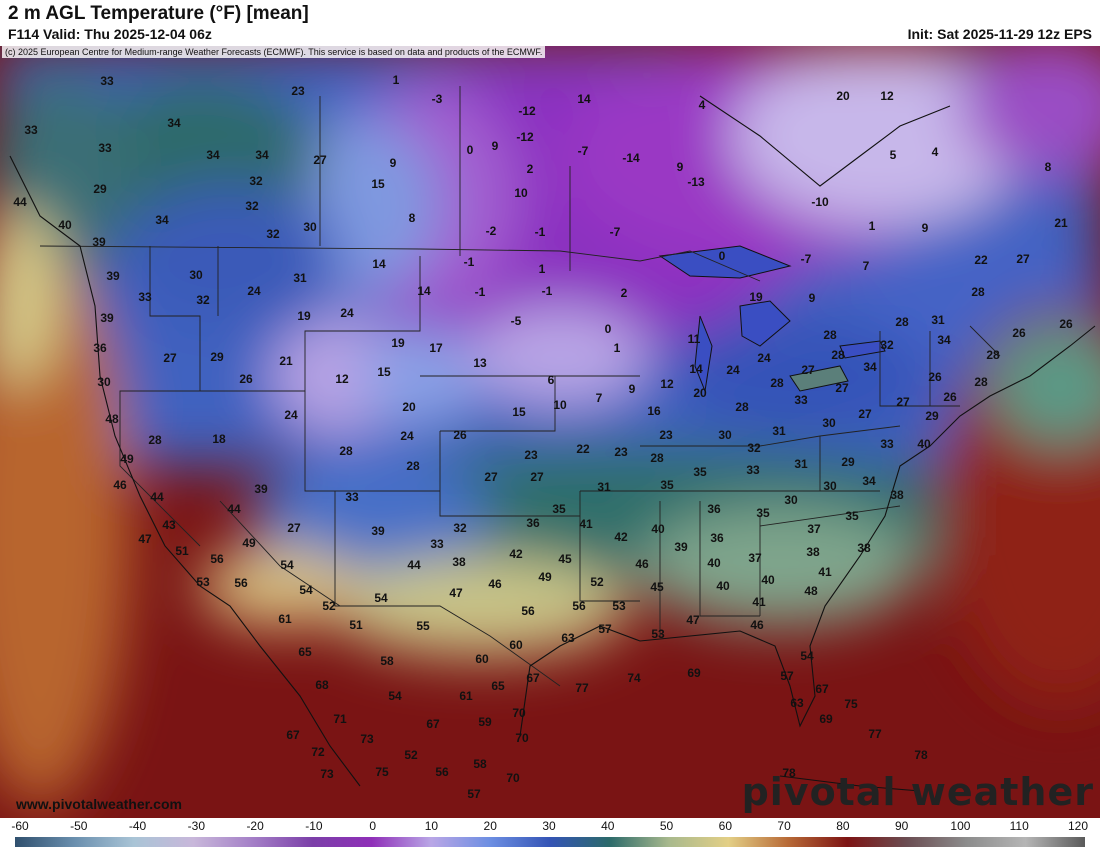  I want to click on temp-label: 14, so click(379, 264).